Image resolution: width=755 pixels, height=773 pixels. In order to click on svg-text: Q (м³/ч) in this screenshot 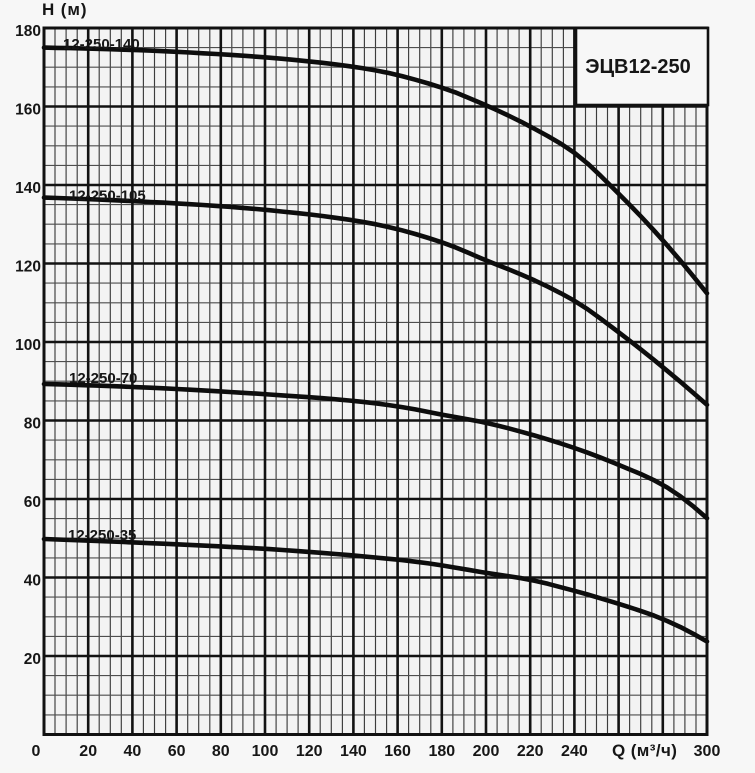, I will do `click(644, 750)`.